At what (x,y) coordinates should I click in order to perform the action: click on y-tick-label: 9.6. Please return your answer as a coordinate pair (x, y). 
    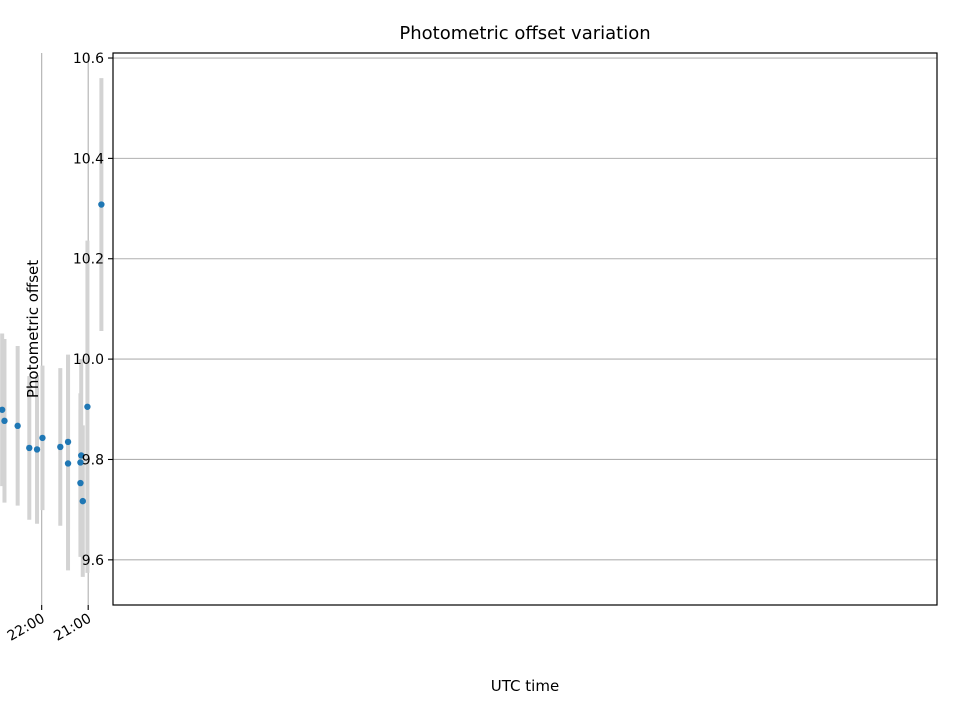
    Looking at the image, I should click on (93, 561).